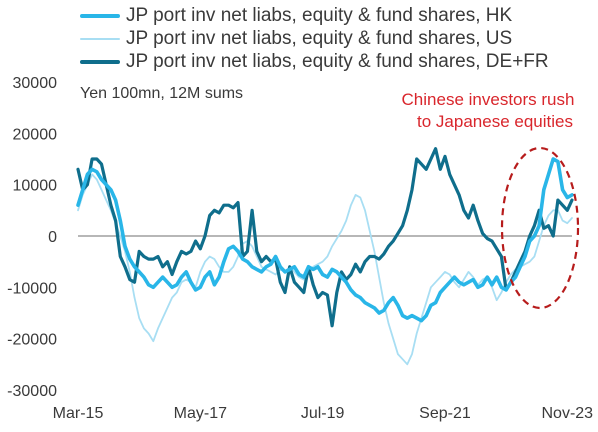 This screenshot has width=598, height=432. I want to click on y-tick-label: 20000, so click(35, 134).